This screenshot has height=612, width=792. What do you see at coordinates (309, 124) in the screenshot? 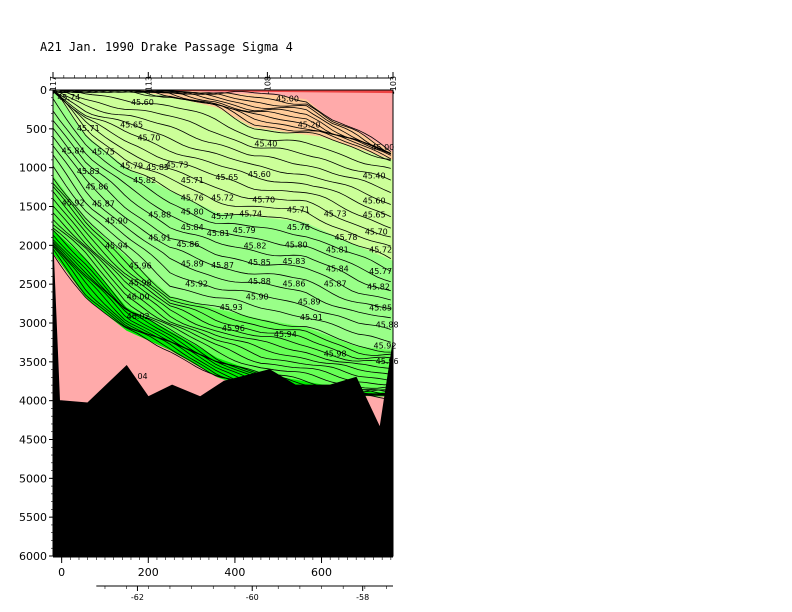
I see `contour-label-3: 45.20` at bounding box center [309, 124].